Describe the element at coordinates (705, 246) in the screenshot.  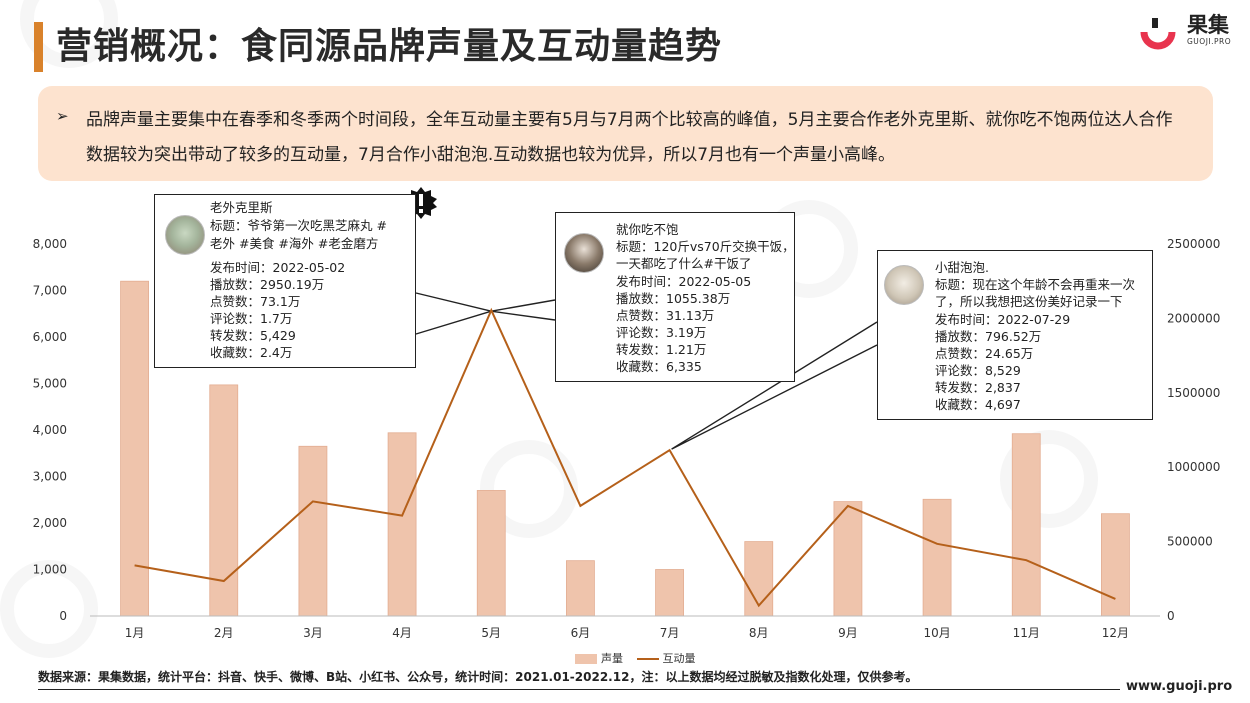
I see `callout-line: 标题：120斤vs70斤交换干饭，` at that location.